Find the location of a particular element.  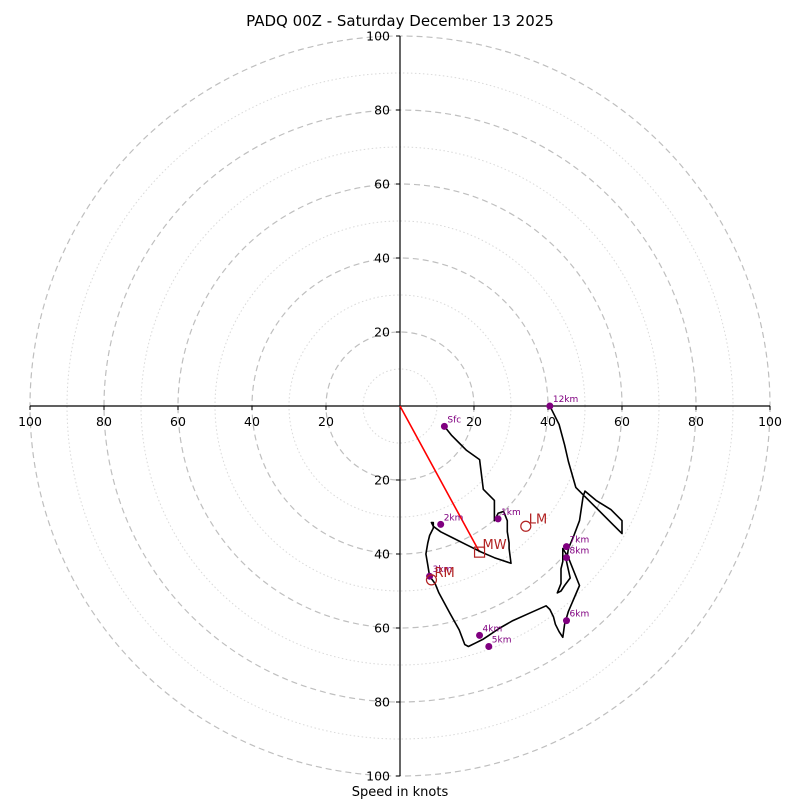

x-axis-label: Speed in knots is located at coordinates (400, 792).